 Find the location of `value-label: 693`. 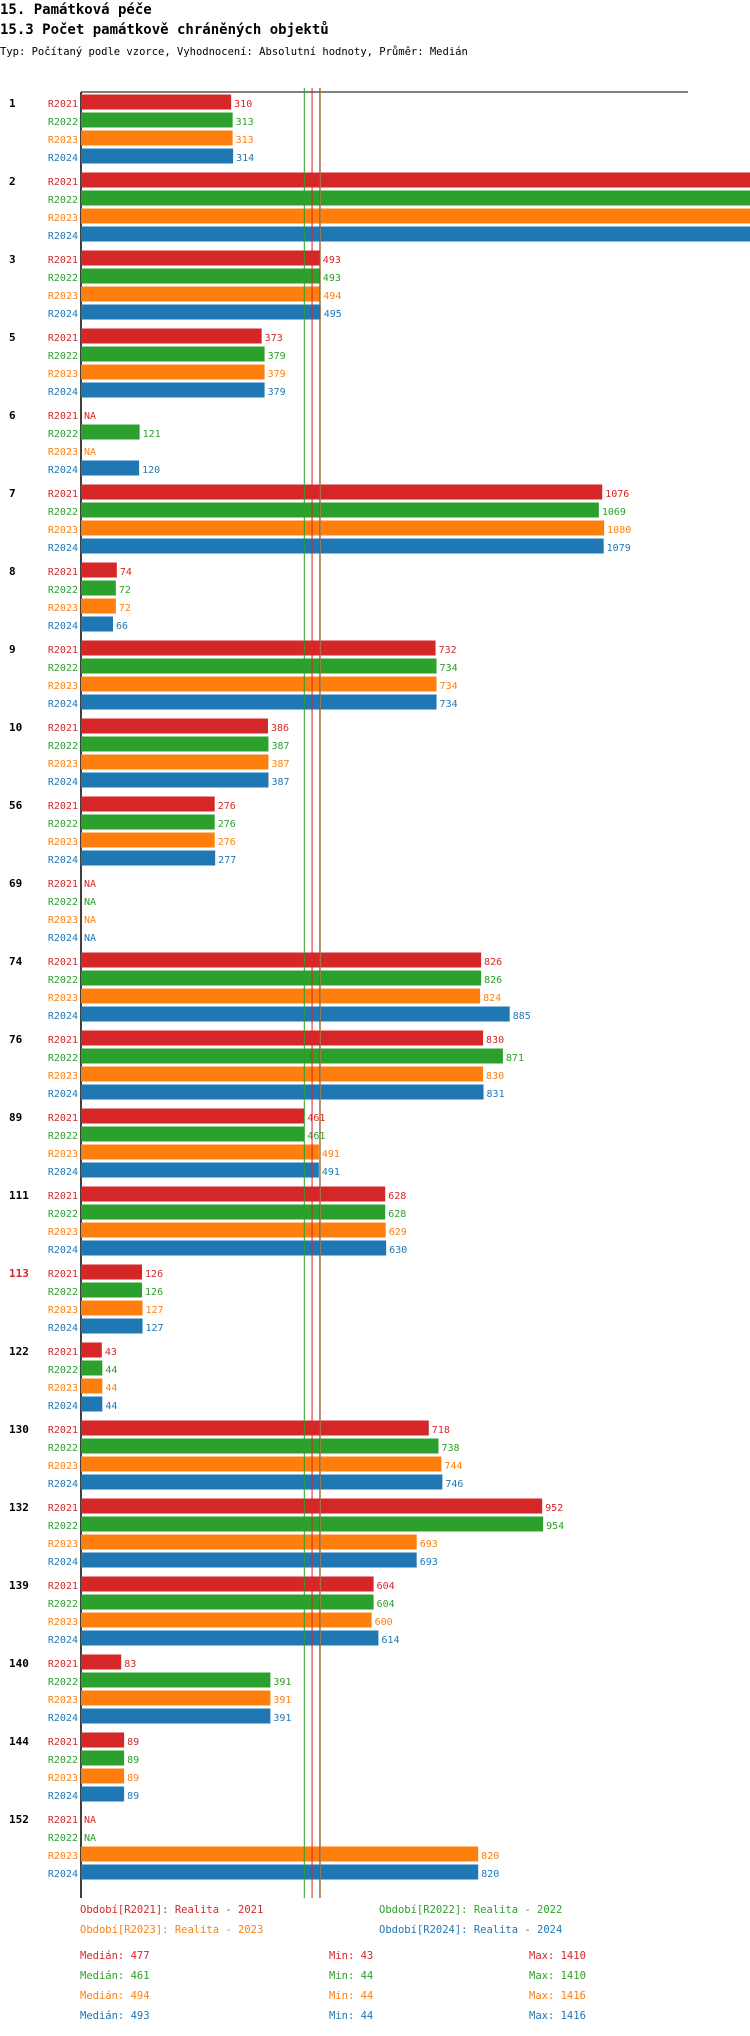

value-label: 693 is located at coordinates (429, 1544).